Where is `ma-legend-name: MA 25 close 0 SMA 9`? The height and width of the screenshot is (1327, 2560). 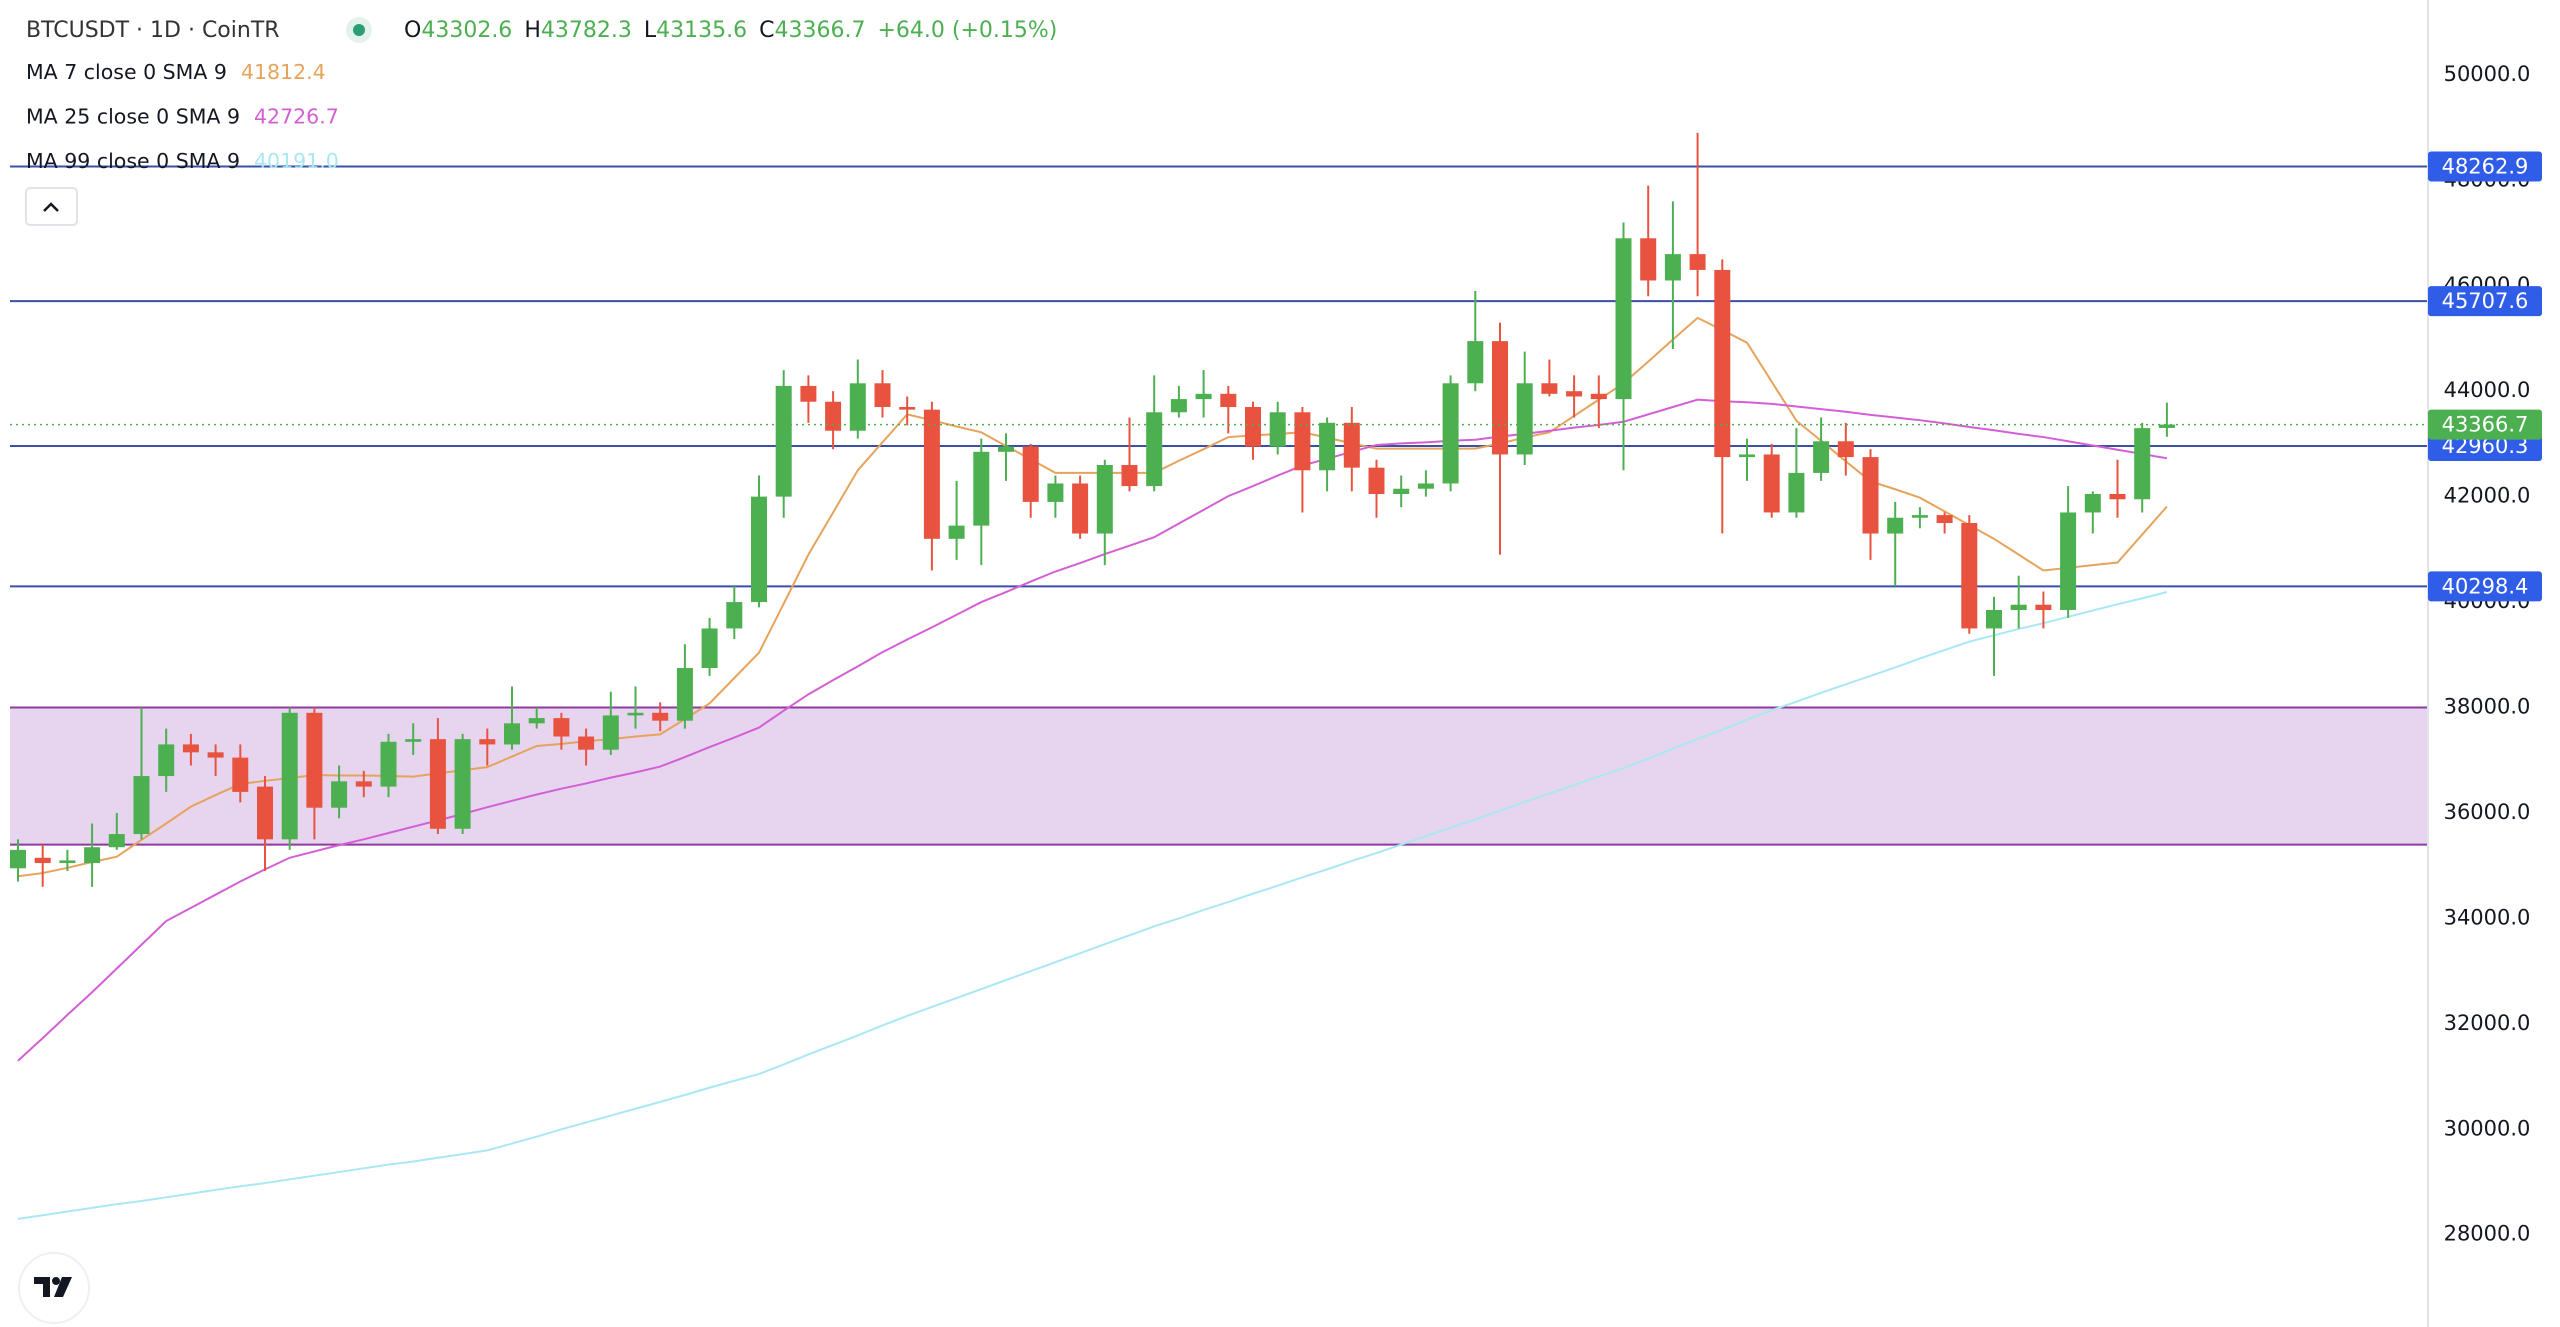
ma-legend-name: MA 25 close 0 SMA 9 is located at coordinates (133, 117).